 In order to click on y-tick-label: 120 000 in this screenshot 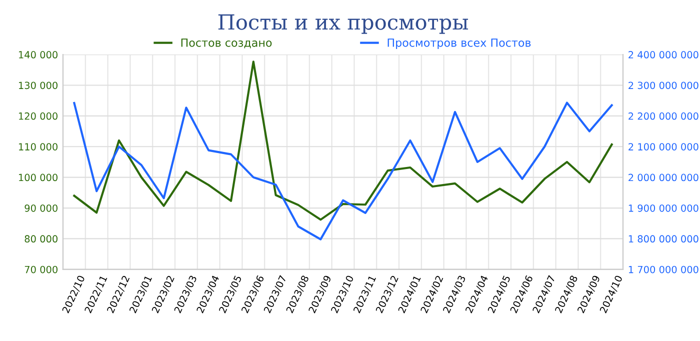, I will do `click(38, 116)`.